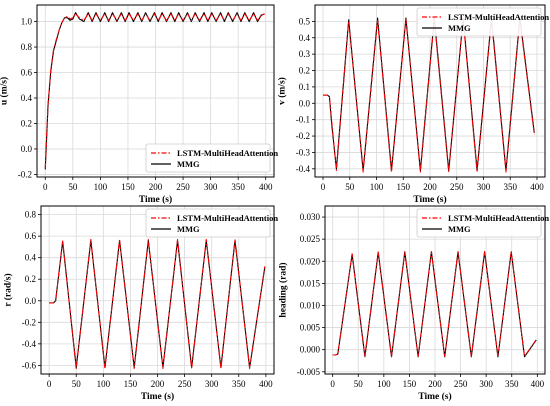 The height and width of the screenshot is (406, 550). Describe the element at coordinates (310, 261) in the screenshot. I see `y-tick-label: 0.020` at that location.